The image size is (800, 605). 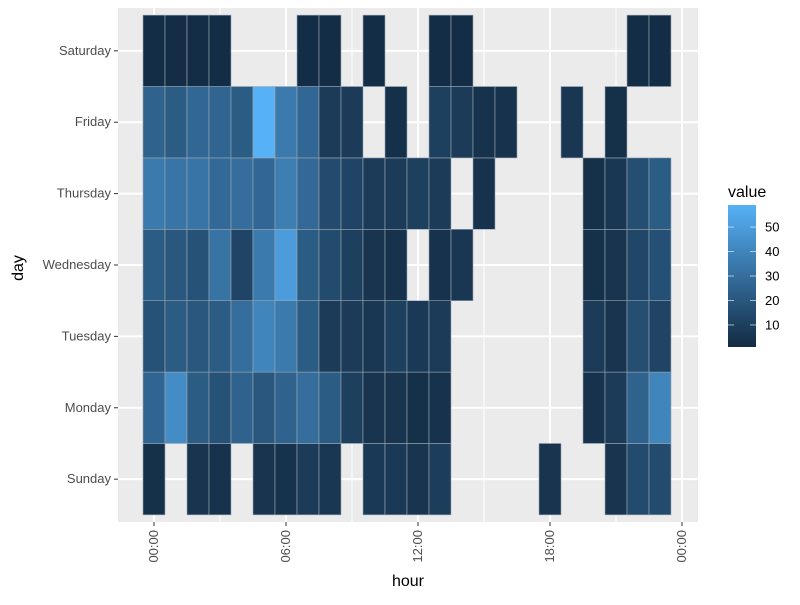 I want to click on y-tick-label: Tuesday, so click(x=87, y=335).